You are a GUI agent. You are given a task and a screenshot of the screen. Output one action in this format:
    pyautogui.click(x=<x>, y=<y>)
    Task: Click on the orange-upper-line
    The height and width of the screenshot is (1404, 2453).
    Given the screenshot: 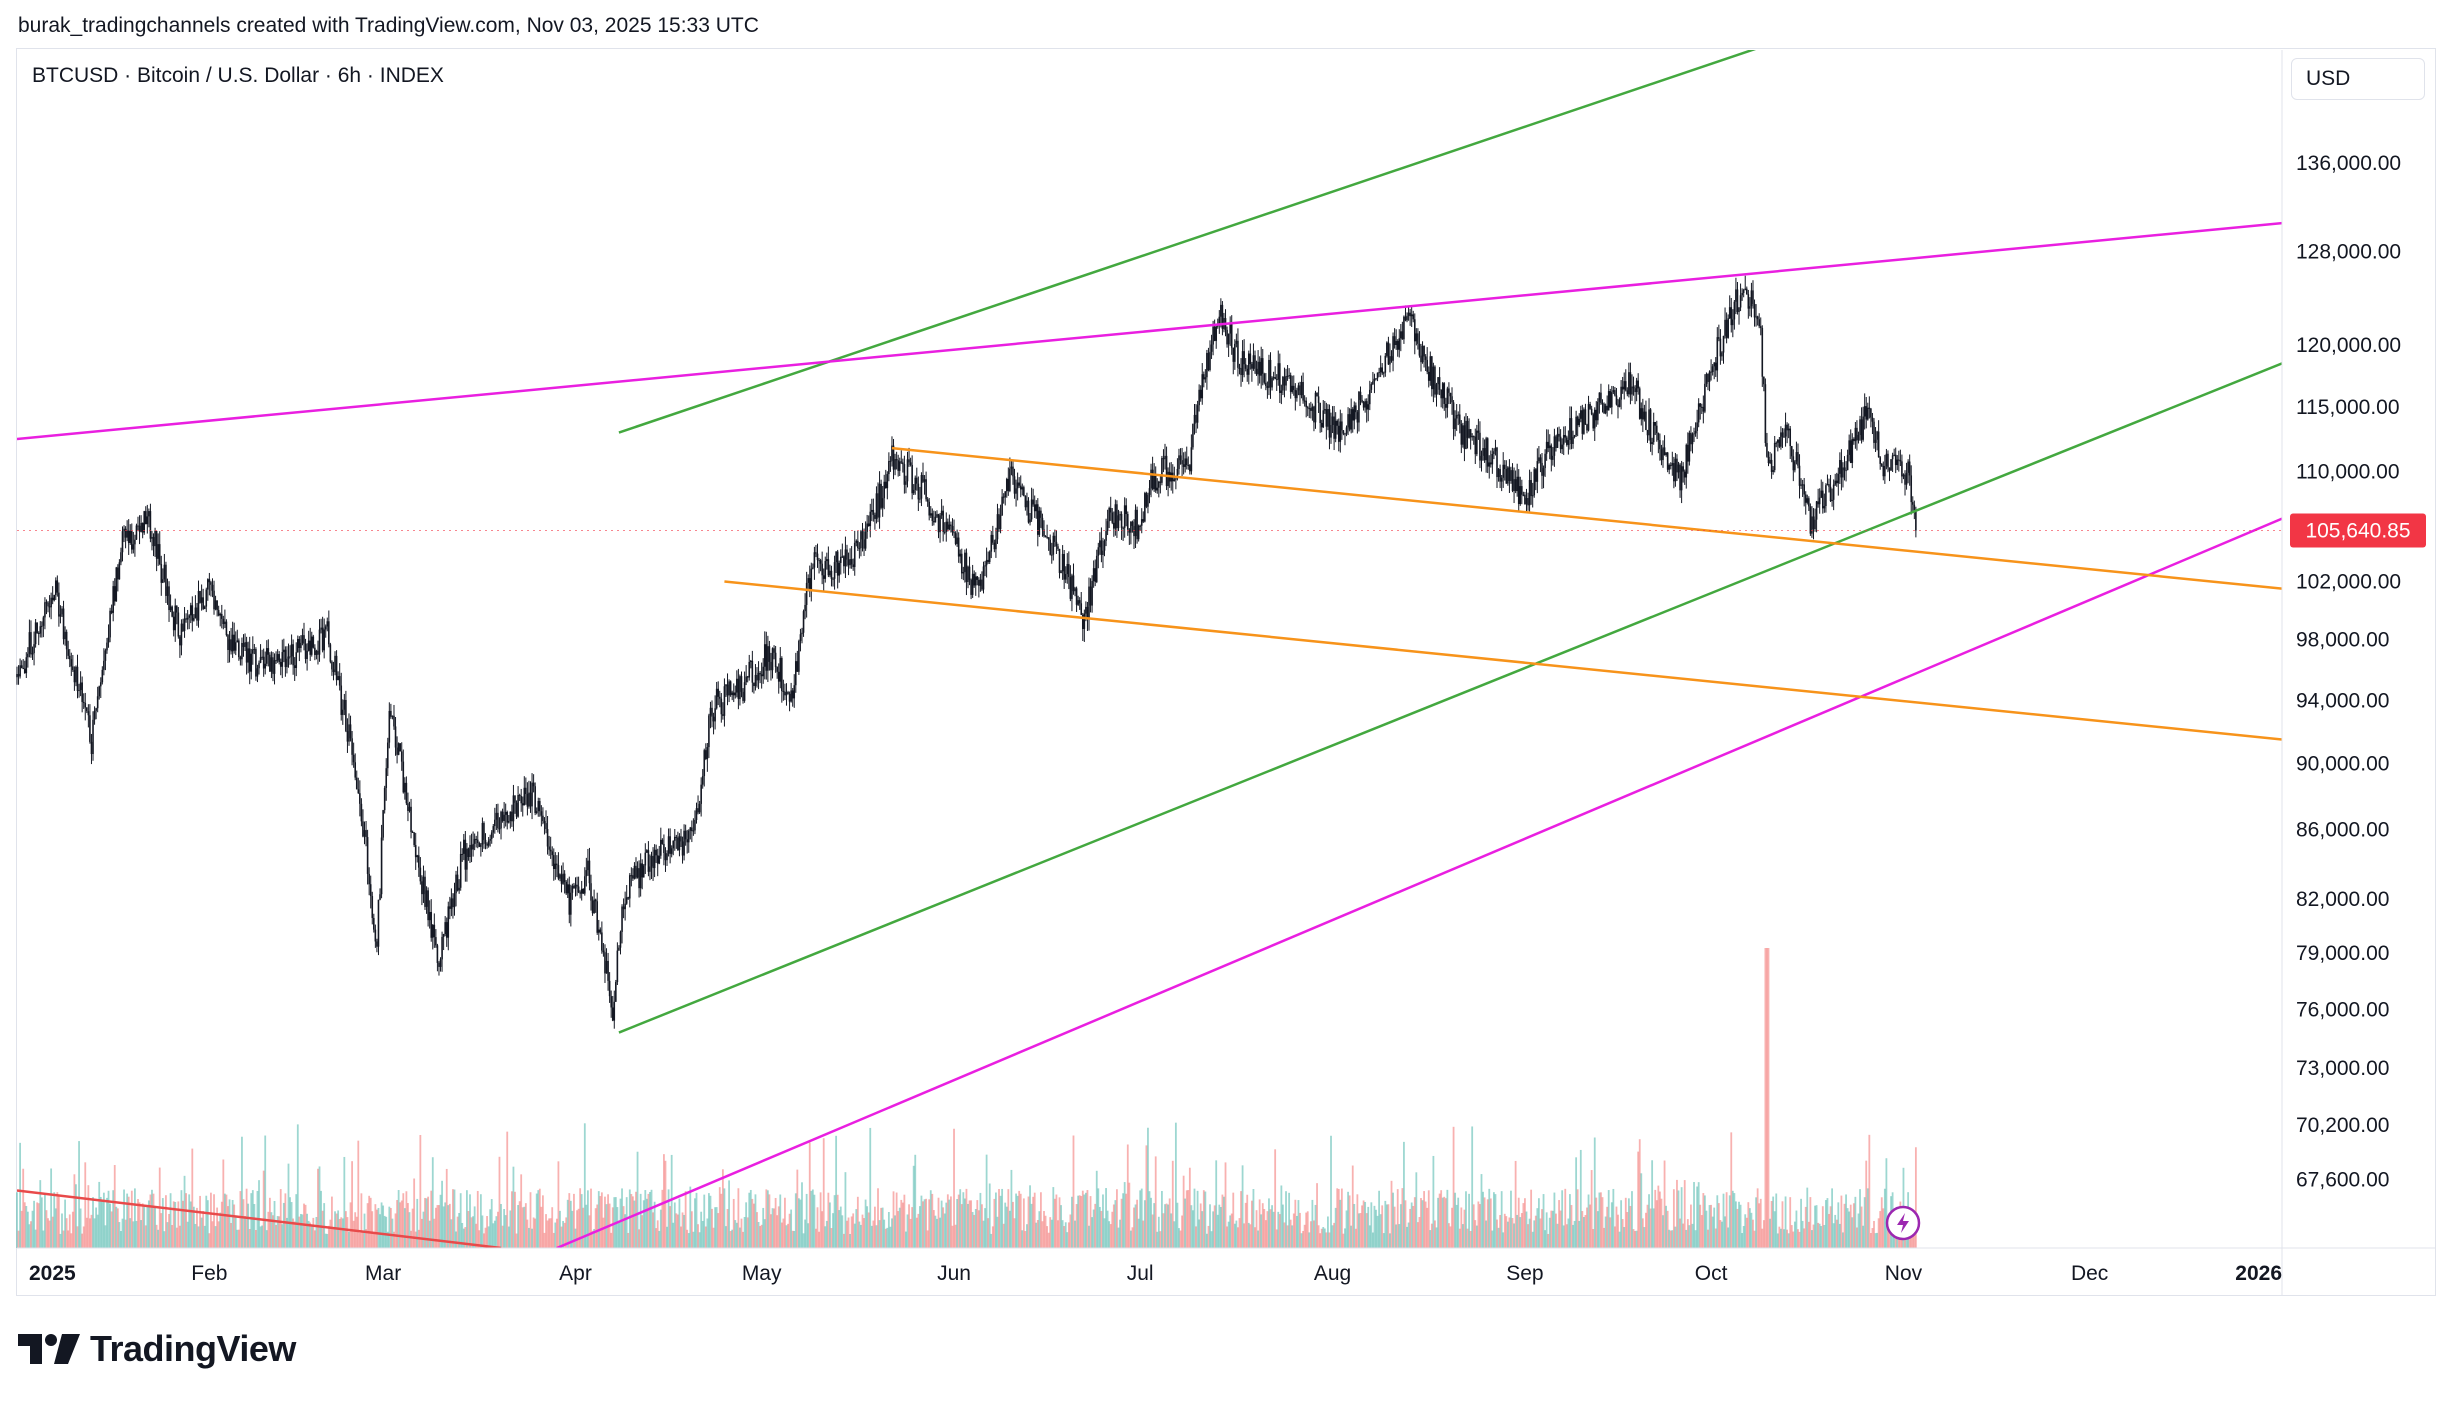 What is the action you would take?
    pyautogui.click(x=1586, y=518)
    